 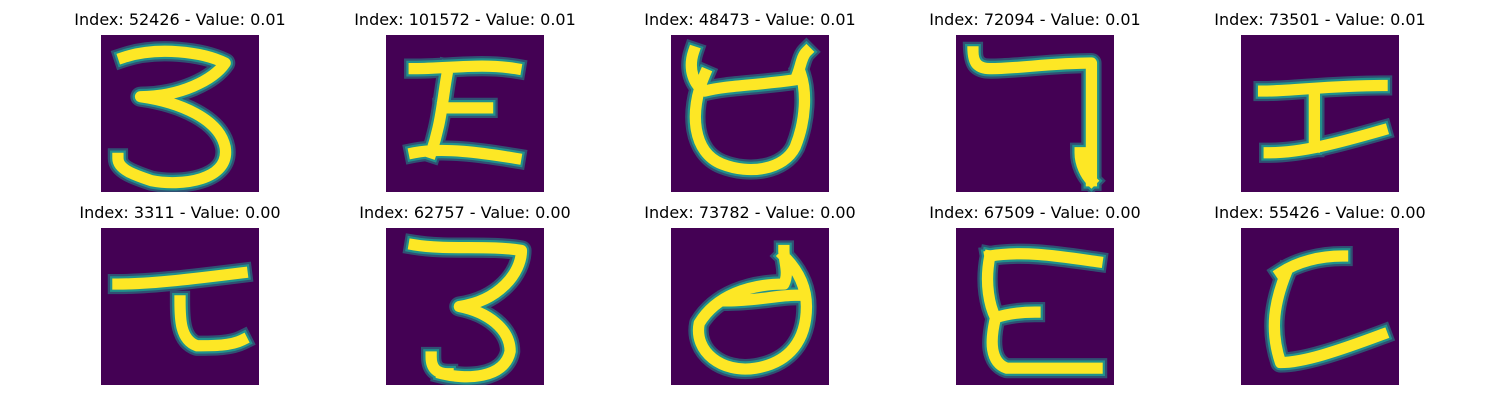 What do you see at coordinates (750, 212) in the screenshot?
I see `panel-title: Index: 73782 - Value: 0.00` at bounding box center [750, 212].